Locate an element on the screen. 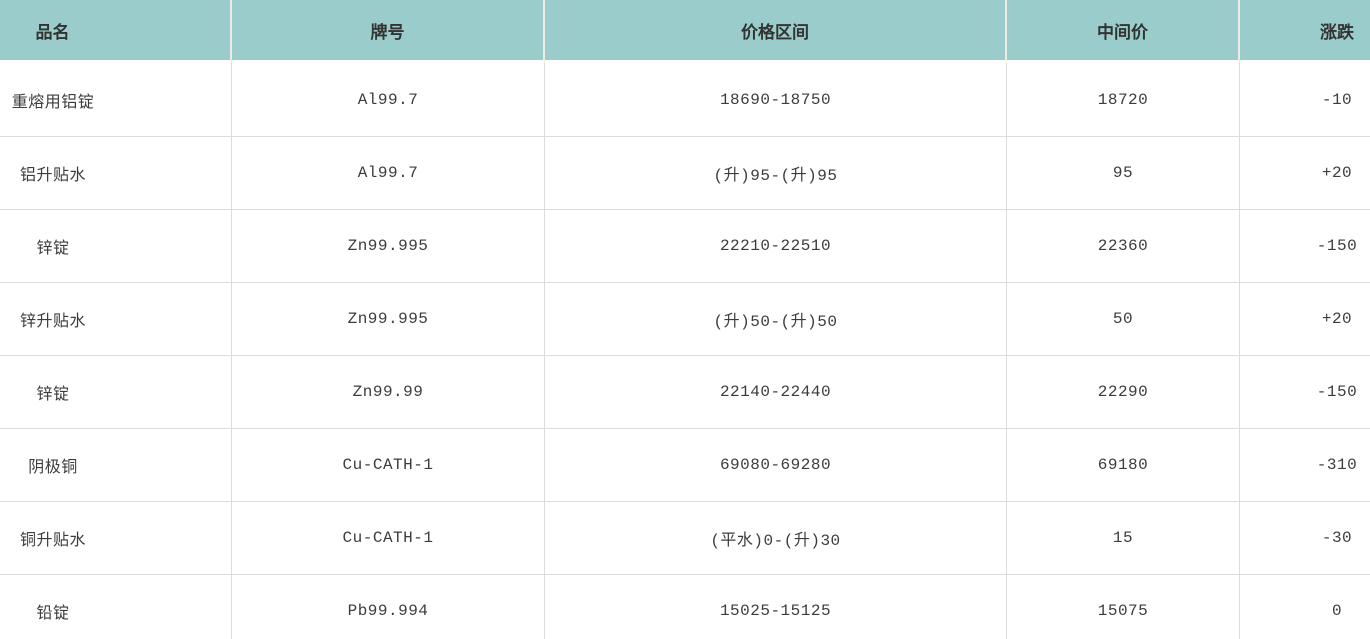 This screenshot has width=1370, height=639. table-row: 重熔用铝锭 Al99.7 18690-18750 18720 -10 is located at coordinates (685, 99).